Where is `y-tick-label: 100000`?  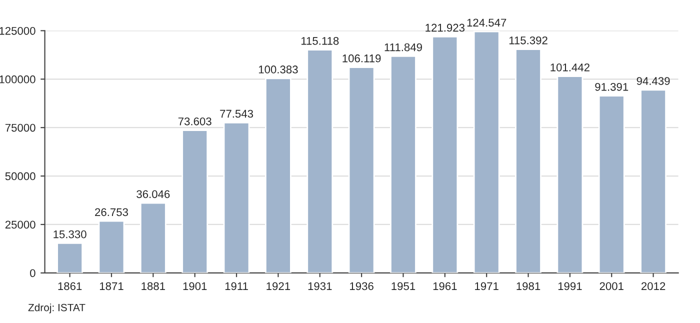
y-tick-label: 100000 is located at coordinates (18, 79).